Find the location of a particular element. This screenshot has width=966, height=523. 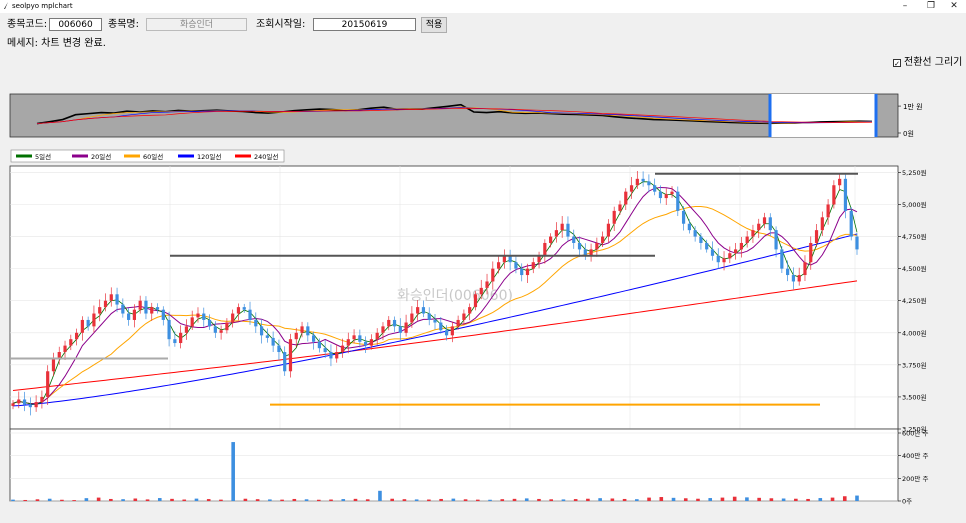

volume-tick-label: 400만 주 is located at coordinates (915, 455).